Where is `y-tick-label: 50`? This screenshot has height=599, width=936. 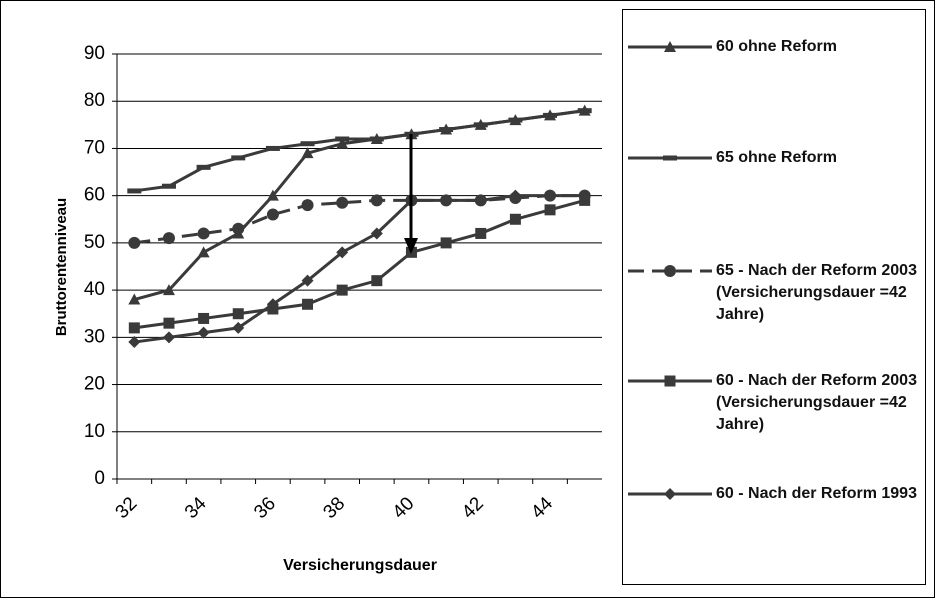
y-tick-label: 50 is located at coordinates (94, 242).